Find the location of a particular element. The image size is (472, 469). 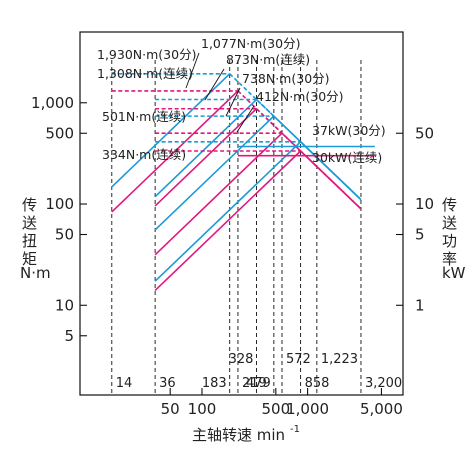

x-tick-label: 100 is located at coordinates (202, 409).